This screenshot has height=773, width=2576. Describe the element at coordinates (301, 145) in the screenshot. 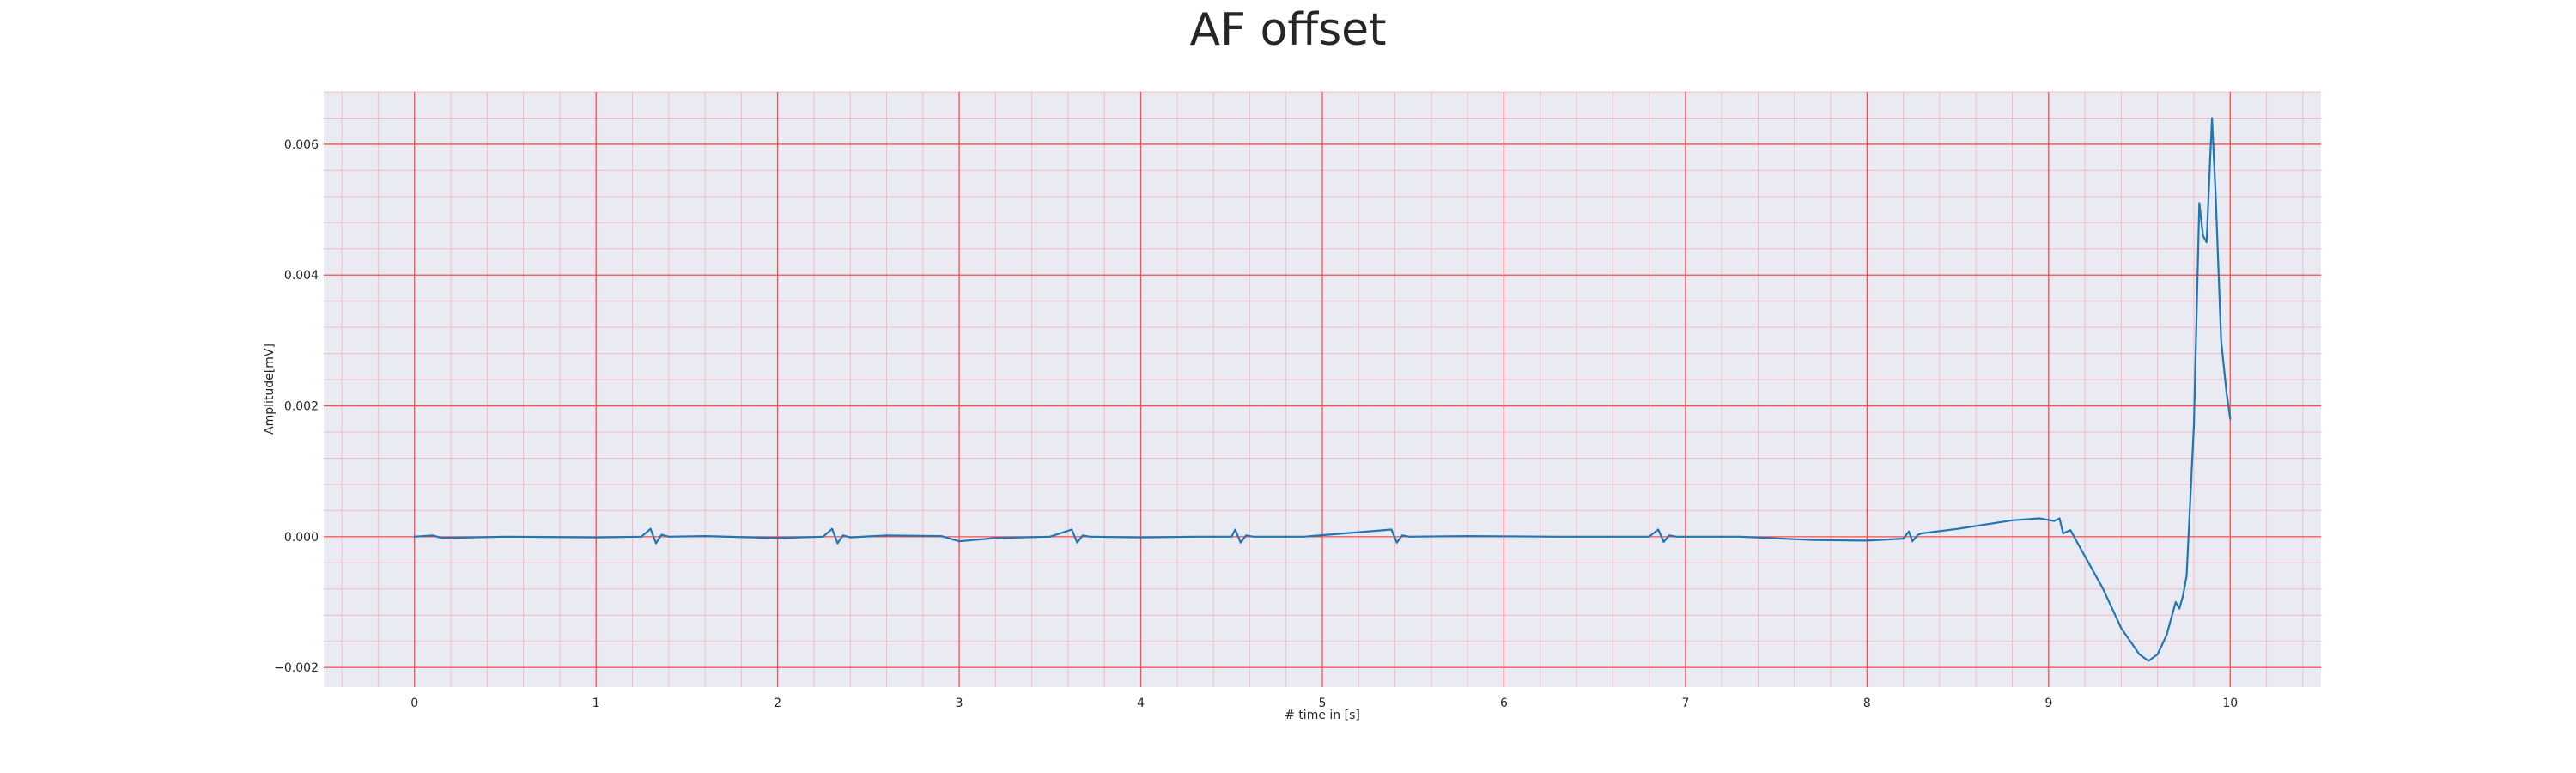

I see `y-tick-label: 0.006` at that location.